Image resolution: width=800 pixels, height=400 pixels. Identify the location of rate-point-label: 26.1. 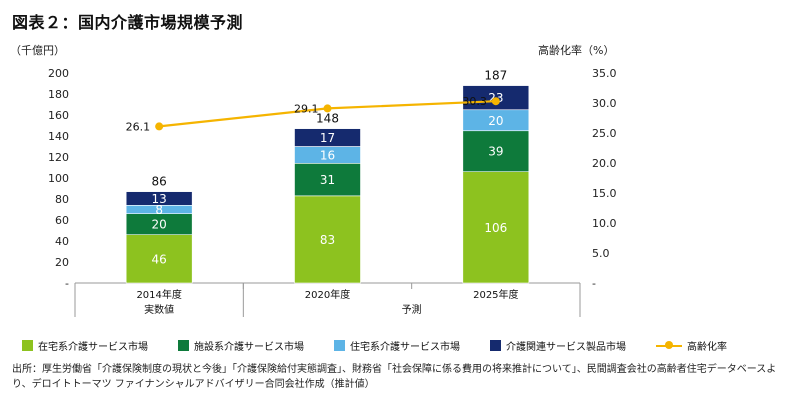
(138, 126).